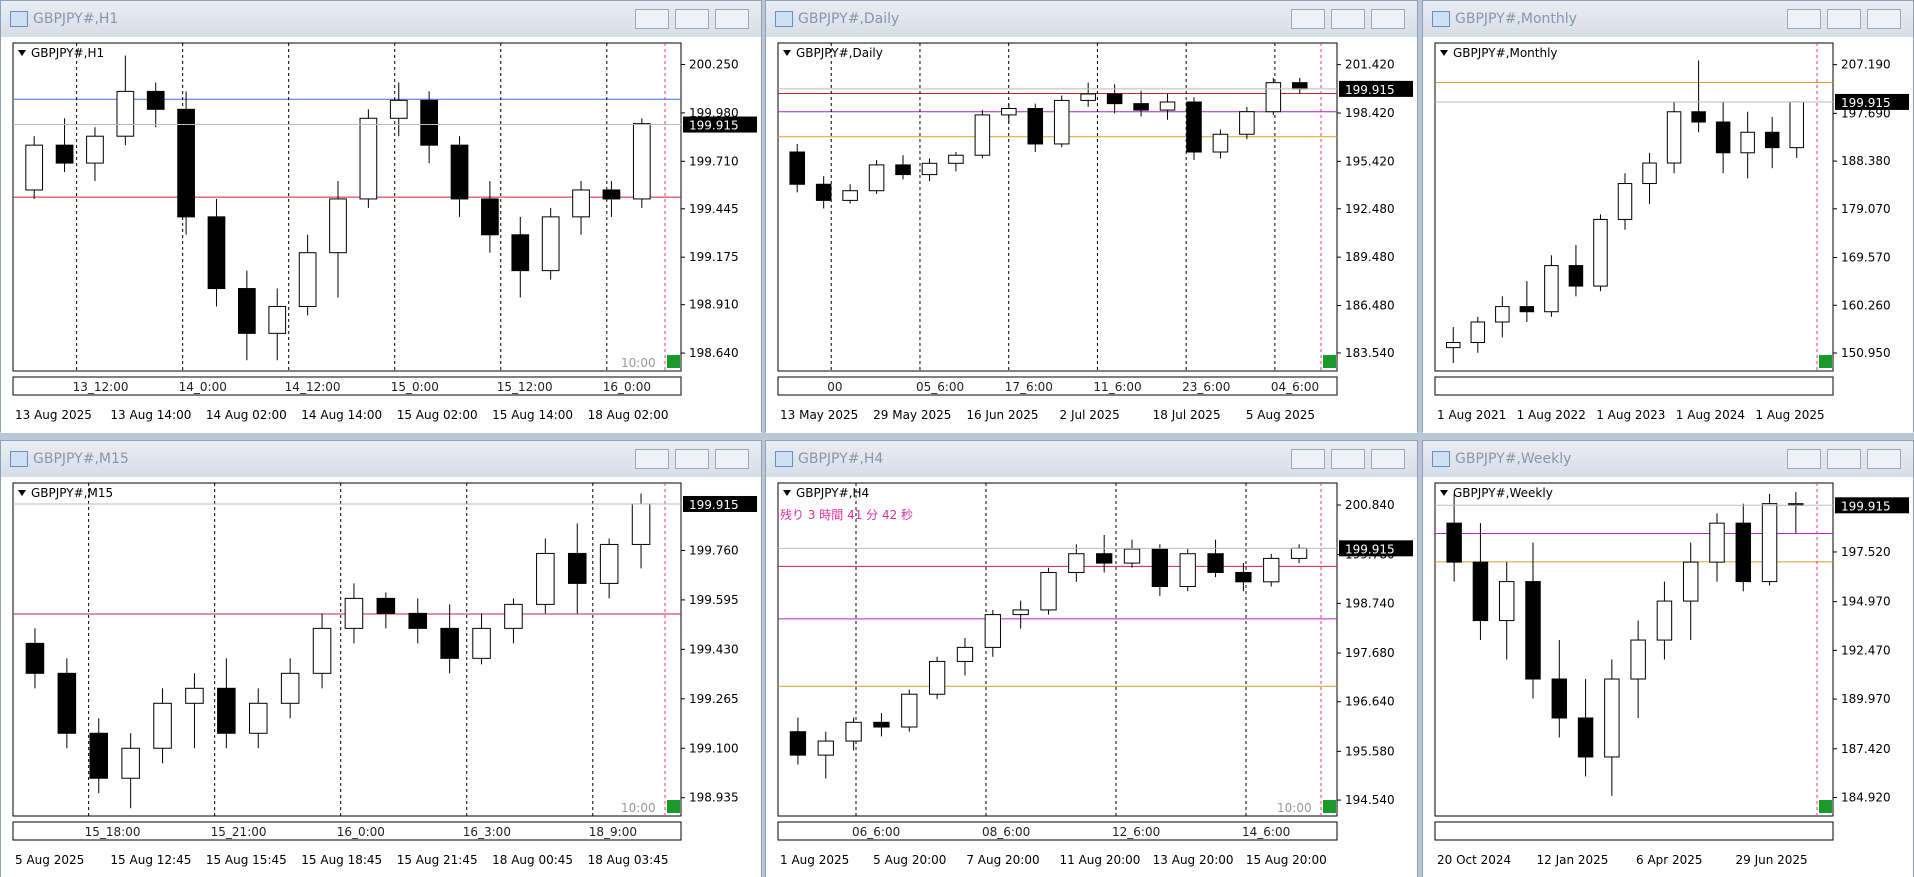 This screenshot has height=877, width=1914. What do you see at coordinates (1136, 832) in the screenshot?
I see `time-label: 12_6:00` at bounding box center [1136, 832].